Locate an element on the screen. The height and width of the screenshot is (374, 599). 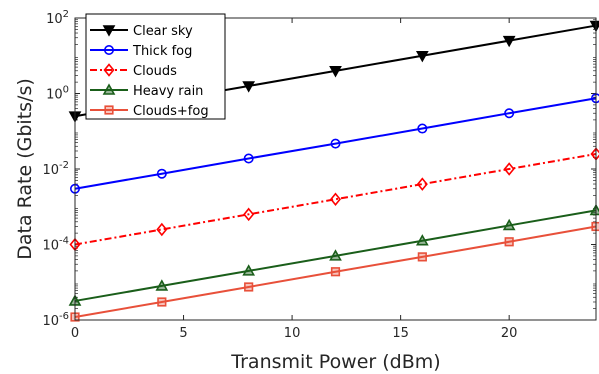
legend-item: Clear sky is located at coordinates (141, 31).